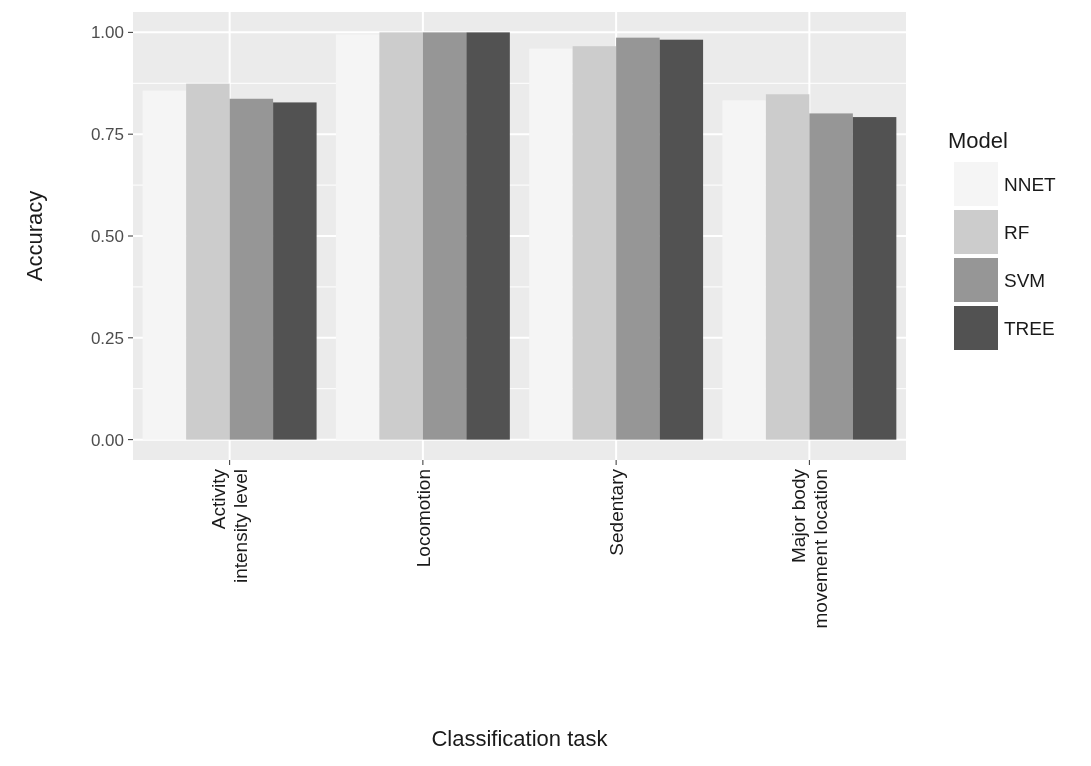 The image size is (1091, 766). I want to click on y-tick-label: 0.25, so click(107, 338).